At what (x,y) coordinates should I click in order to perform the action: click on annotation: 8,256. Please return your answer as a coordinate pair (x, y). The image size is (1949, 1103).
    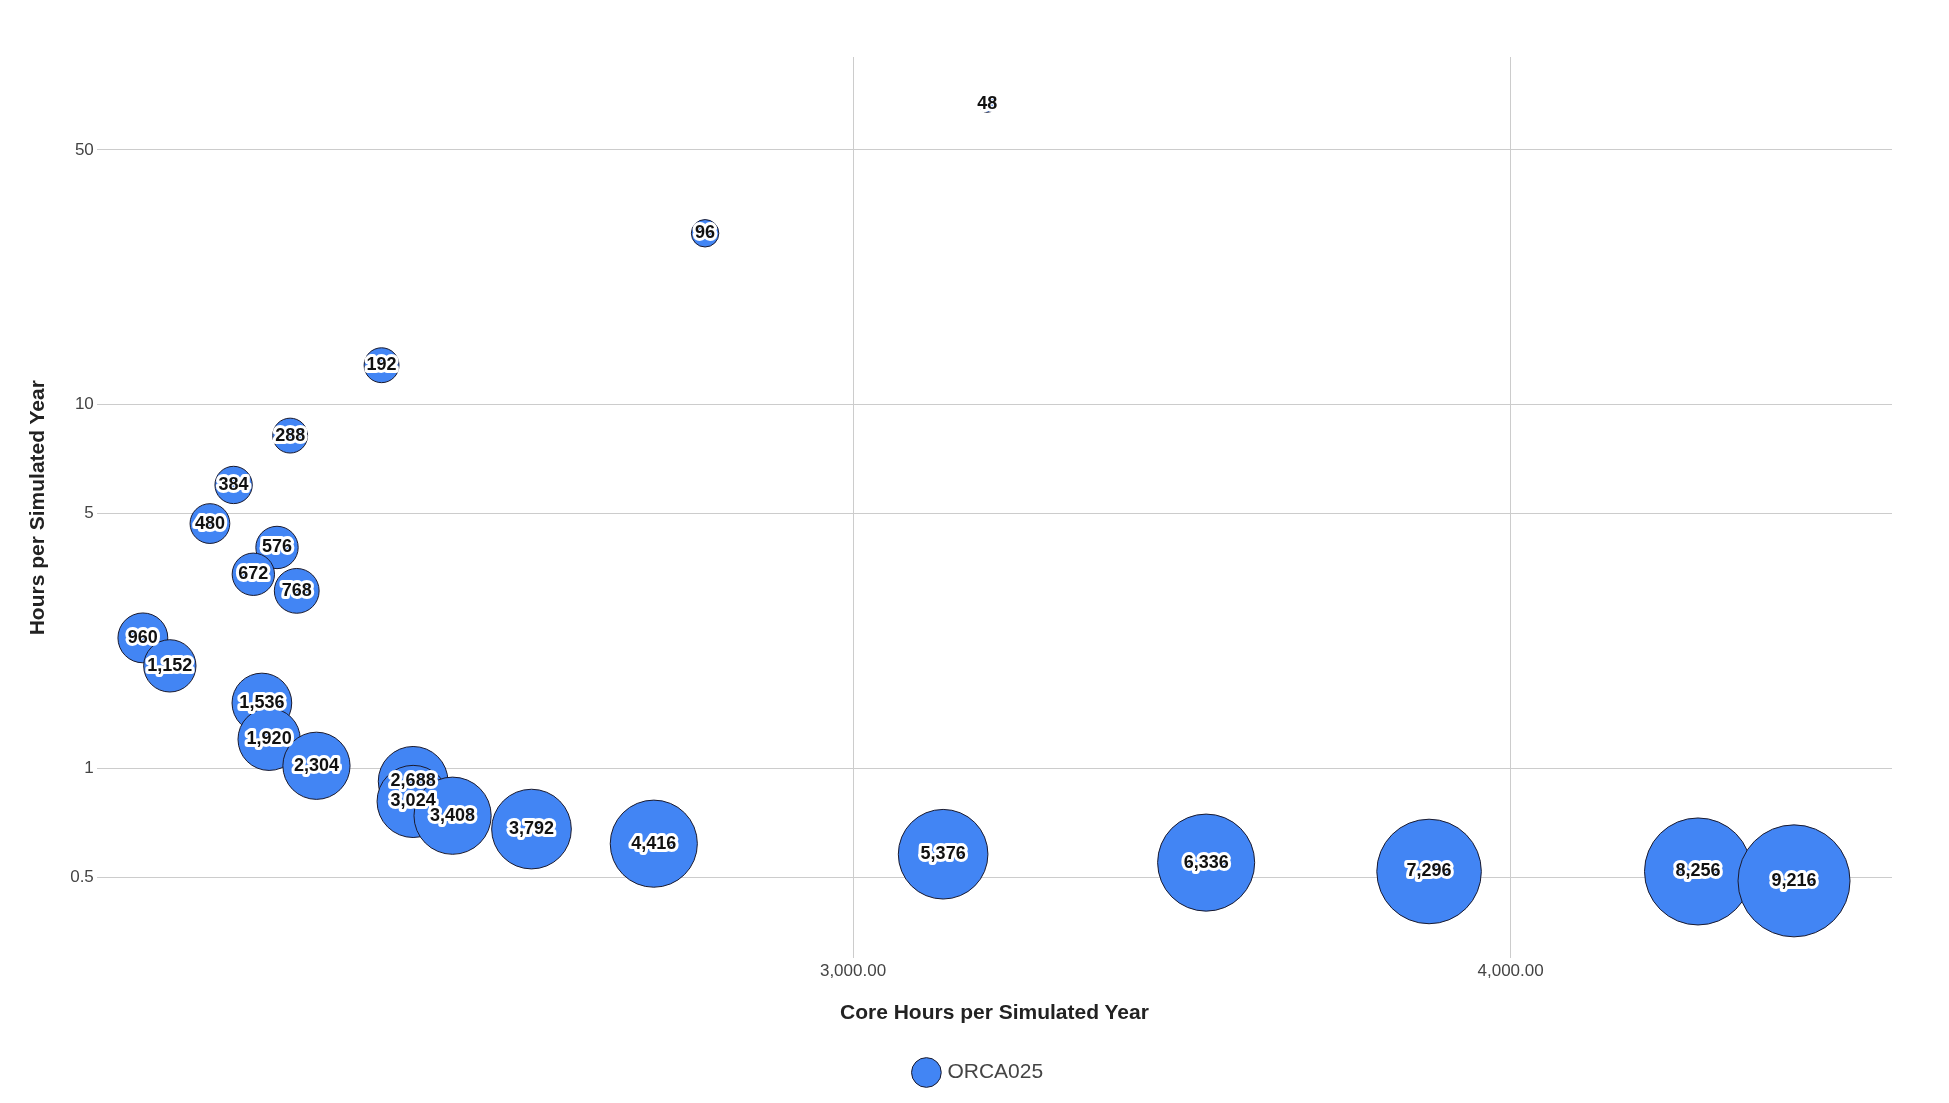
    Looking at the image, I should click on (1698, 870).